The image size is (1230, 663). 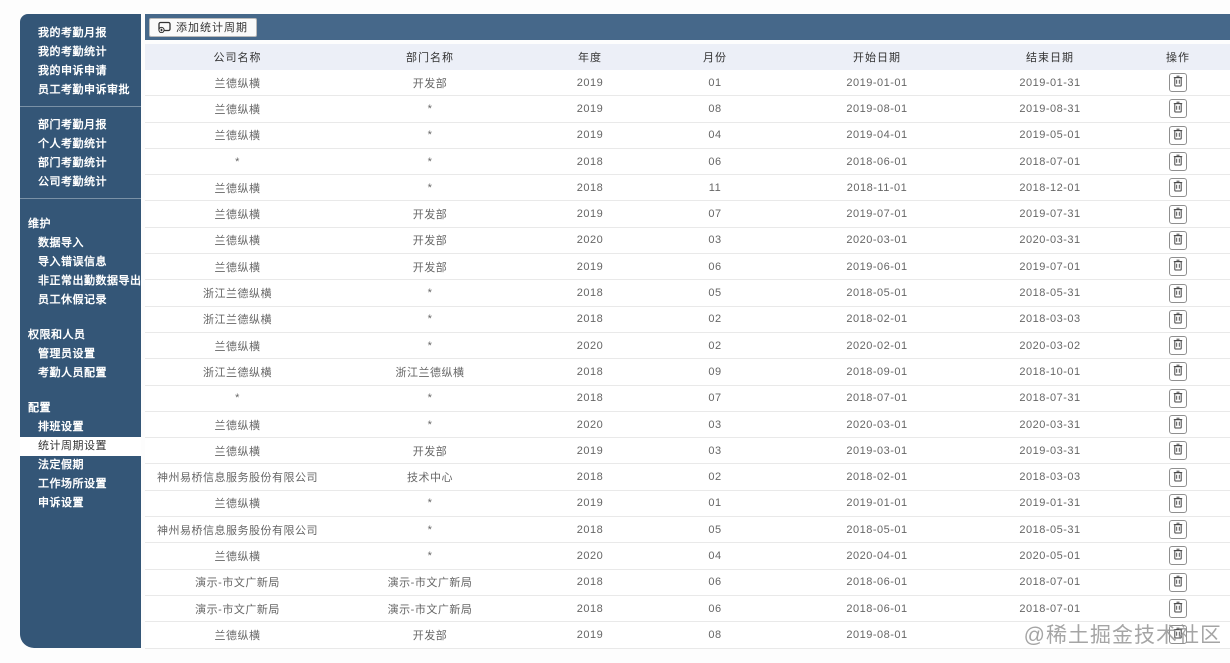 I want to click on company-cell: *, so click(x=237, y=161).